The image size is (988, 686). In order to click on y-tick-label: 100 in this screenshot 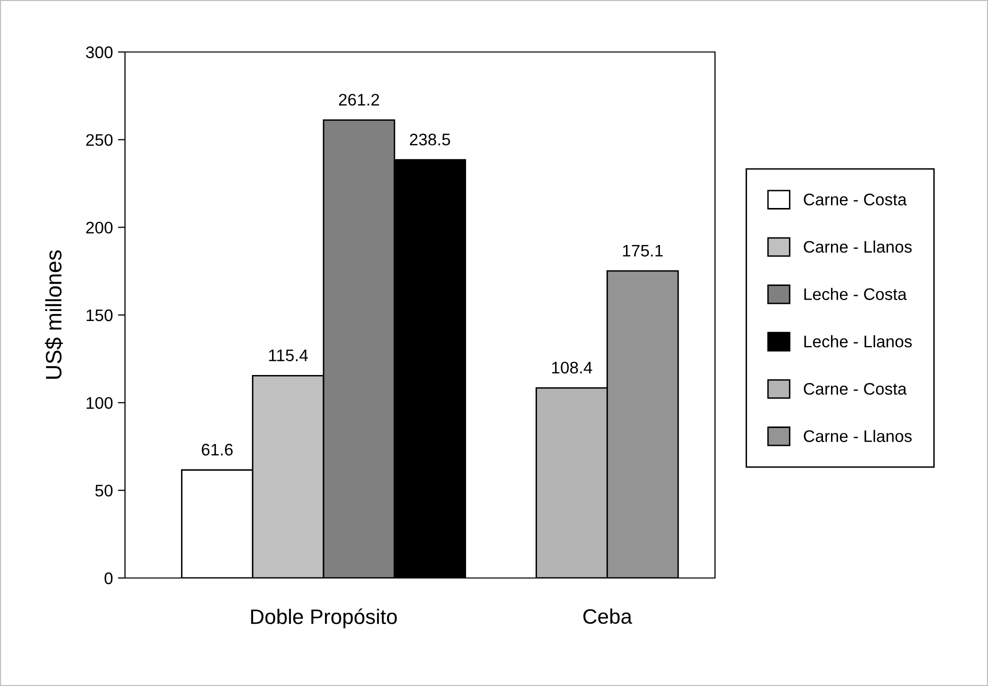, I will do `click(99, 403)`.